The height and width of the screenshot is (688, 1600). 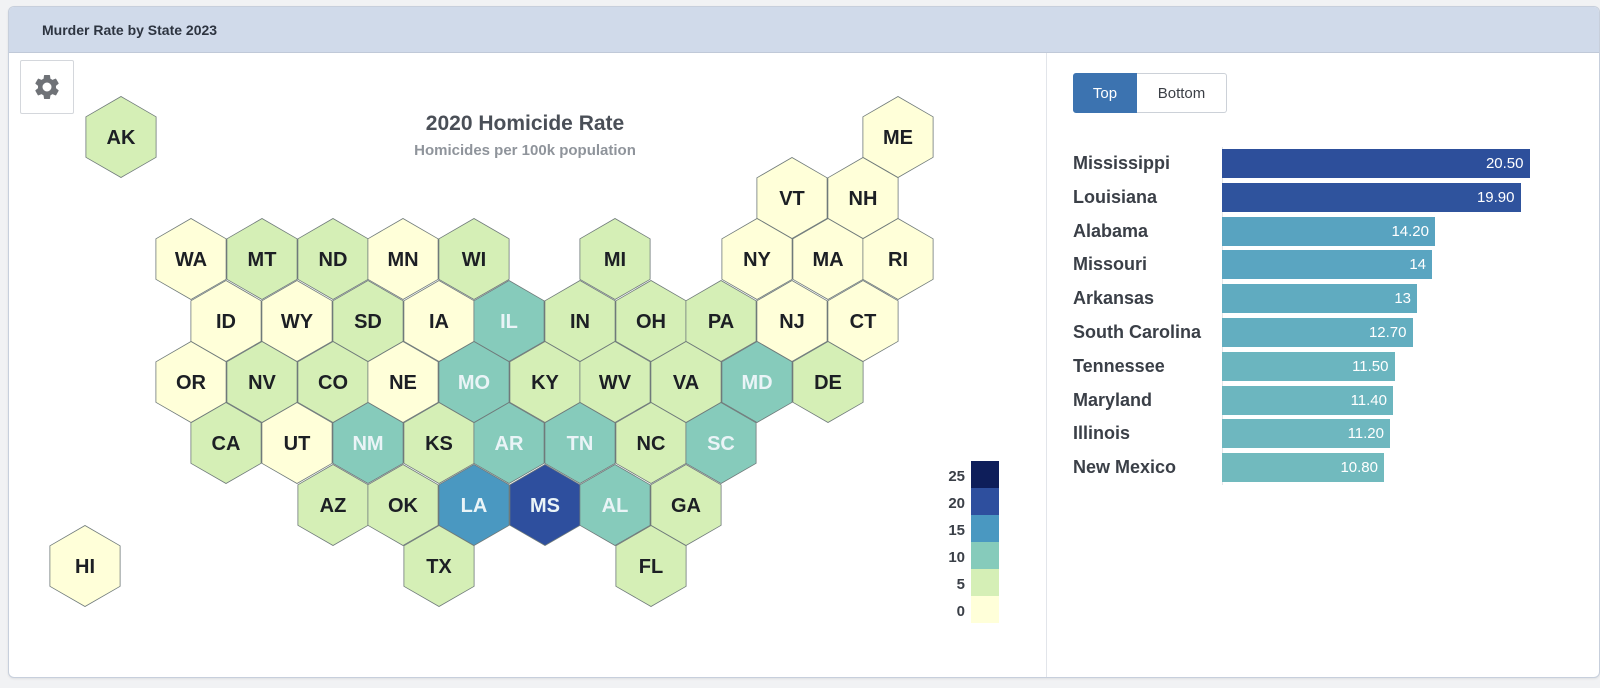 I want to click on state-hex-vt: VT, so click(x=792, y=198).